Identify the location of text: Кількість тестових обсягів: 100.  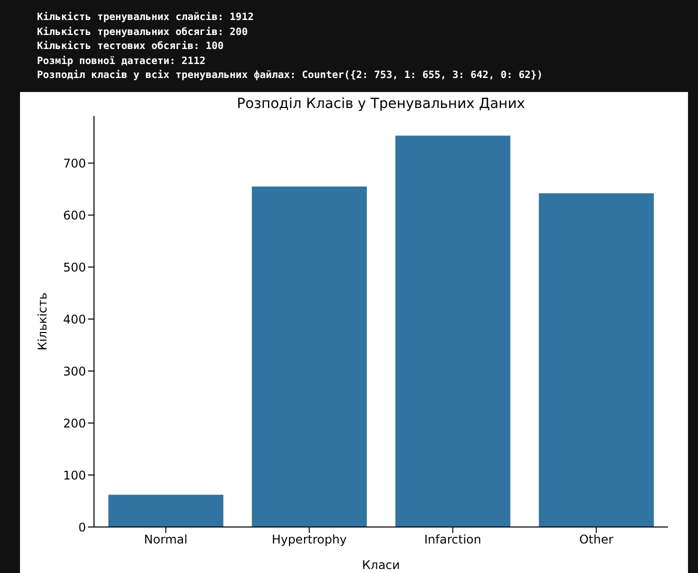
(131, 47).